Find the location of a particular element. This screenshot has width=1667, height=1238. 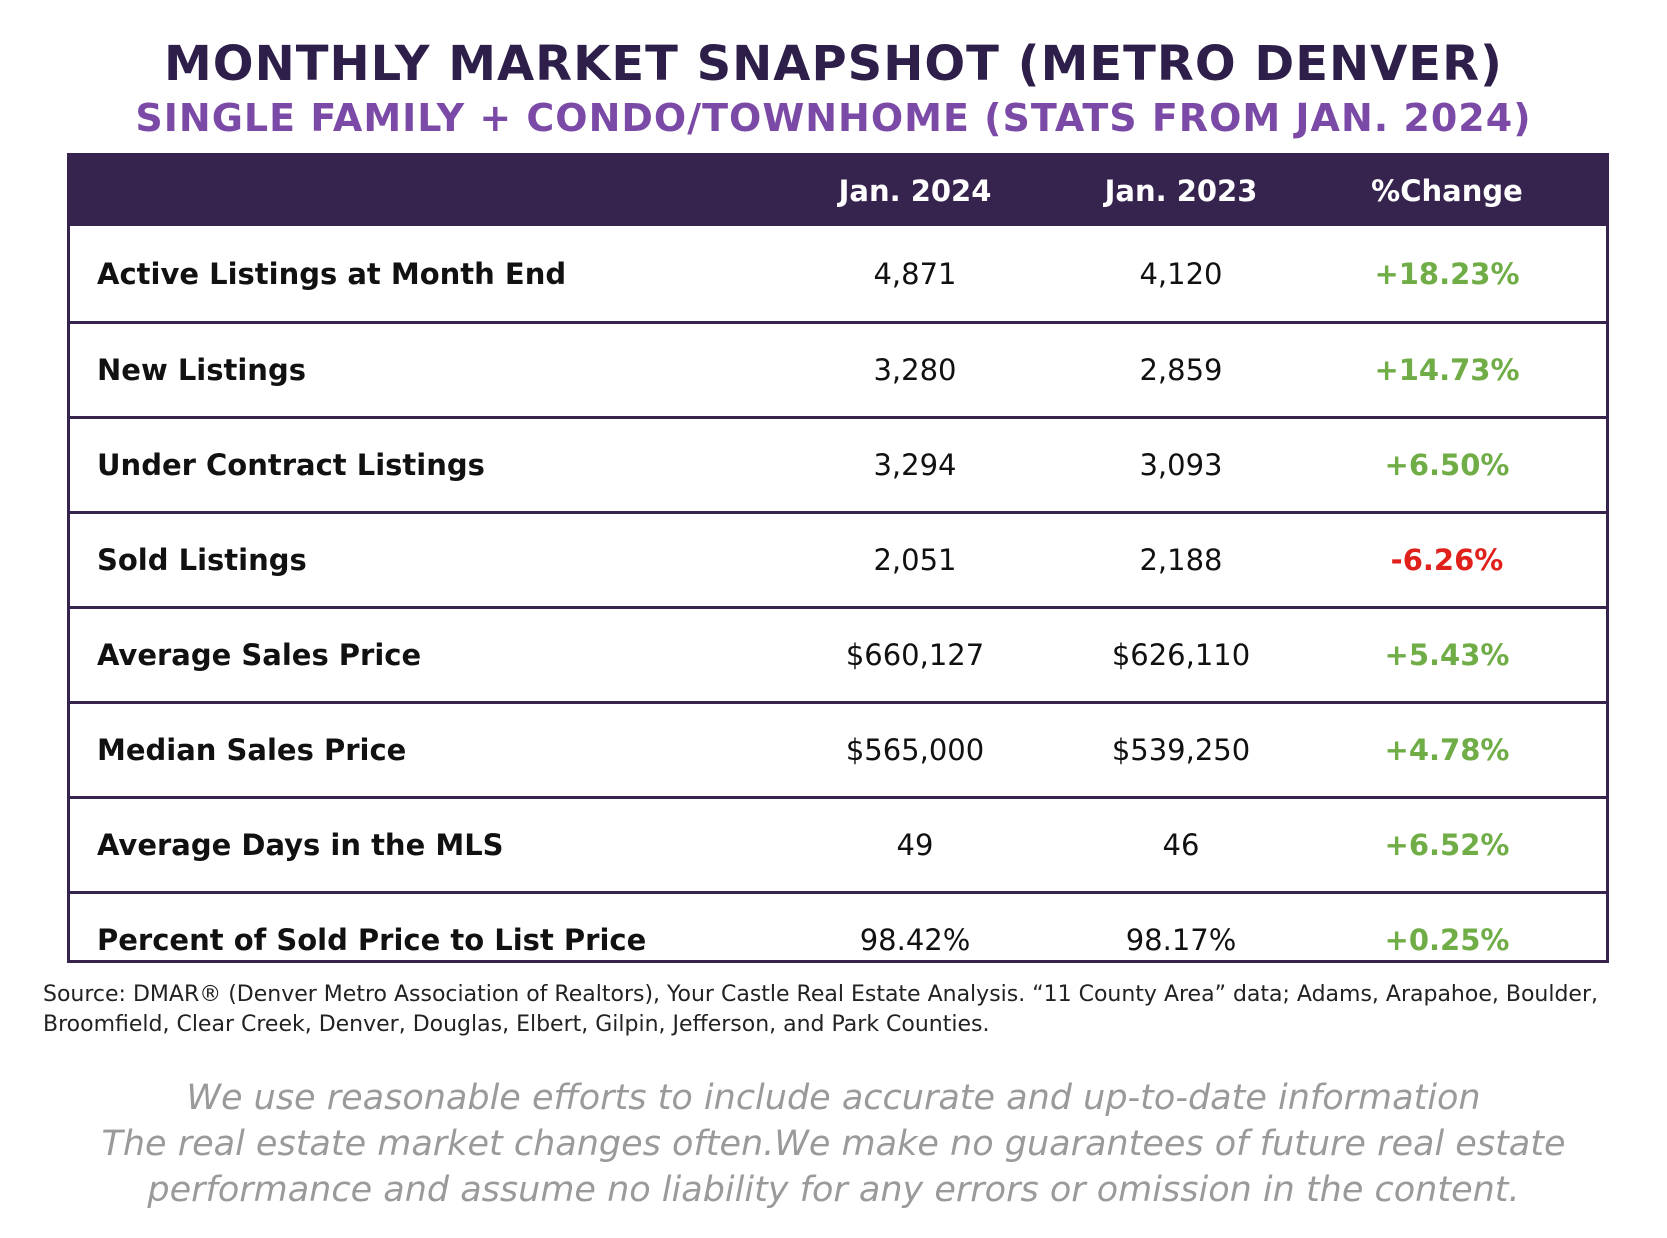

table-row: Median Sales Price $565,000 $539,250 +4.78% is located at coordinates (838, 748).